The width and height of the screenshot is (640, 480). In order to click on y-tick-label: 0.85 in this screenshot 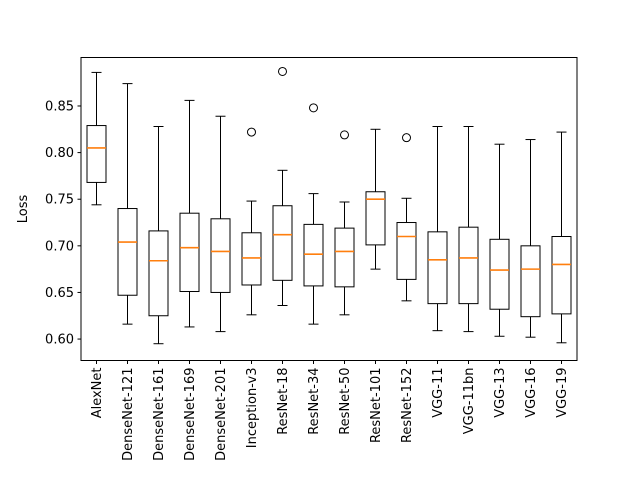, I will do `click(59, 106)`.